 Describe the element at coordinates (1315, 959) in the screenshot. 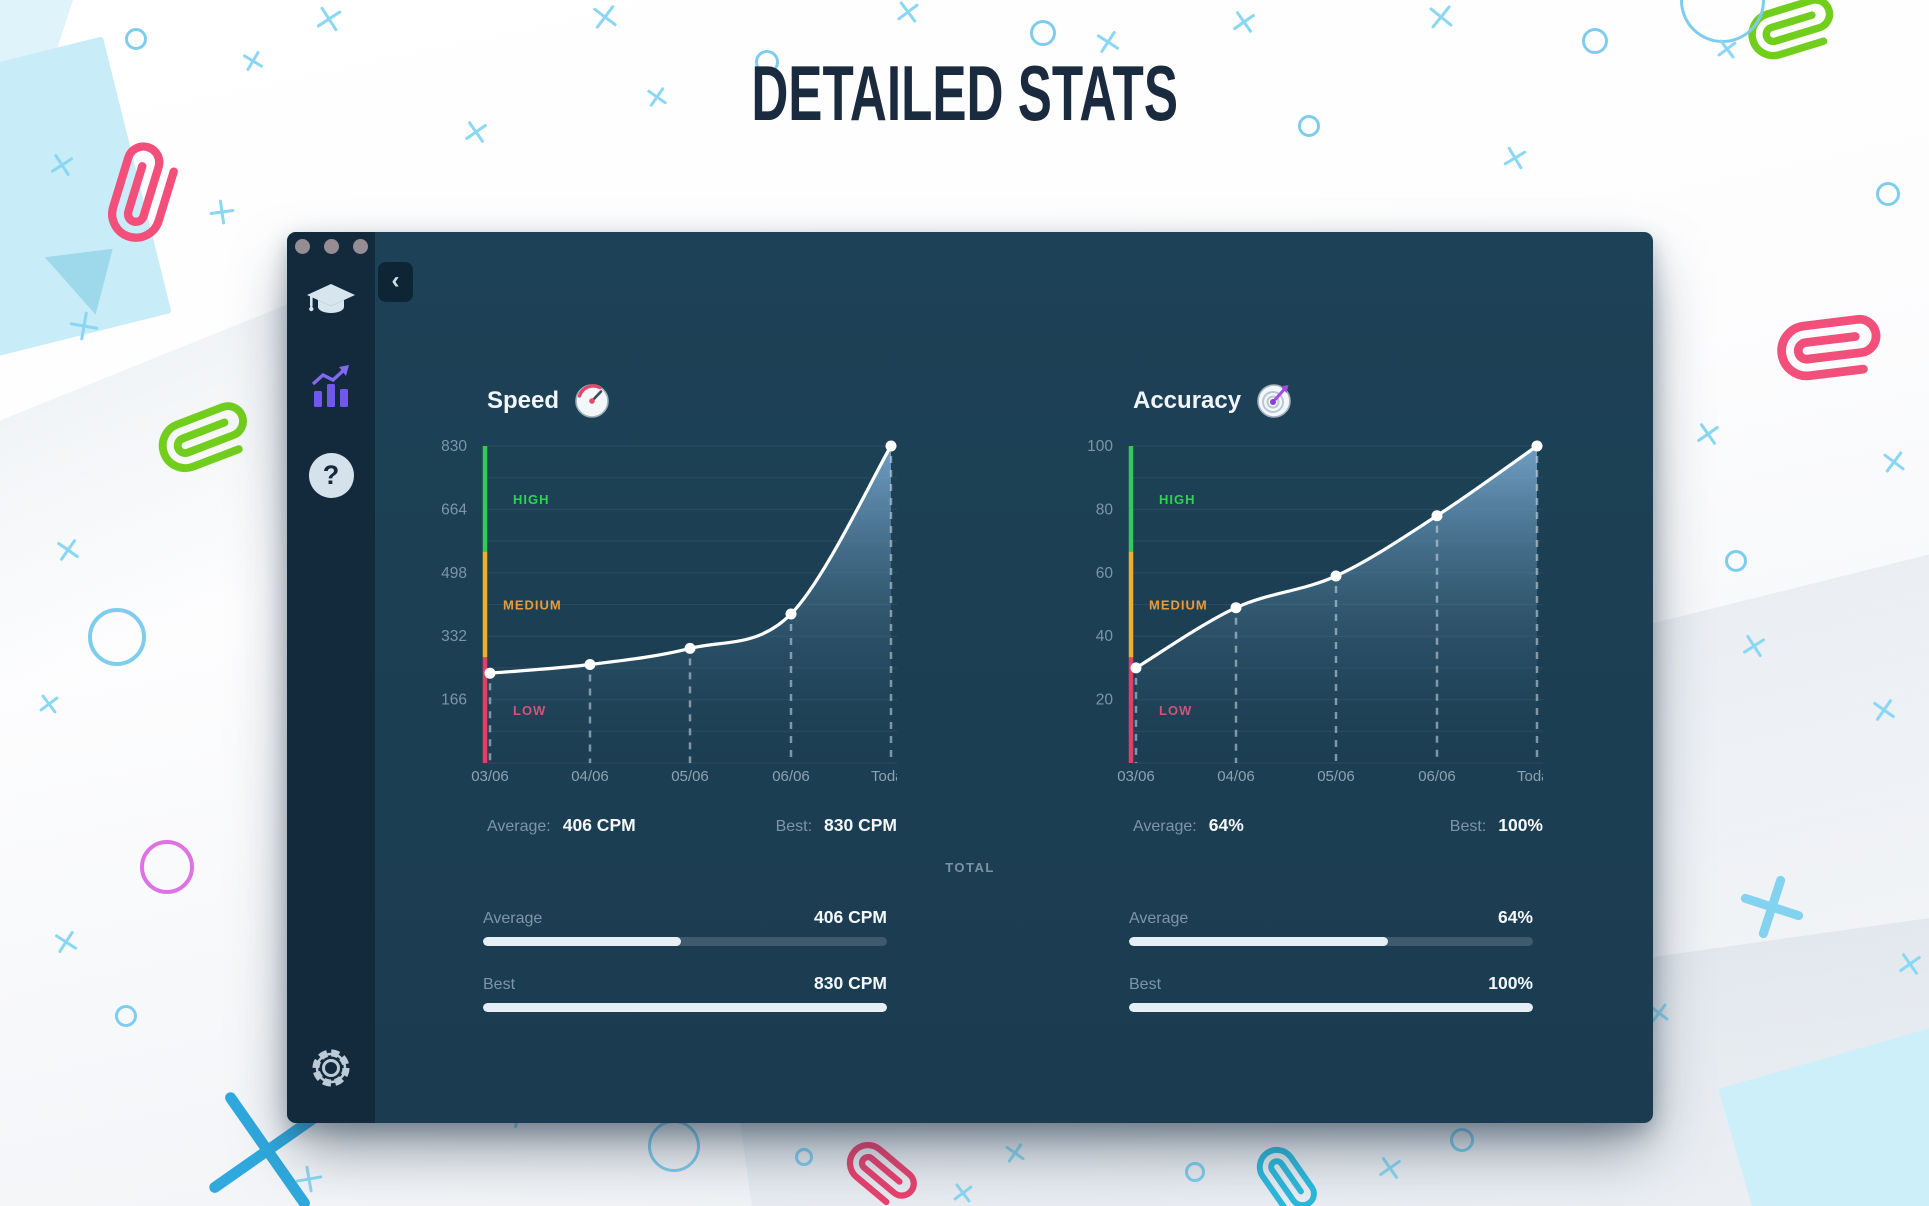

I see `accuracy-total-bars: Average 64% Best 100%` at that location.